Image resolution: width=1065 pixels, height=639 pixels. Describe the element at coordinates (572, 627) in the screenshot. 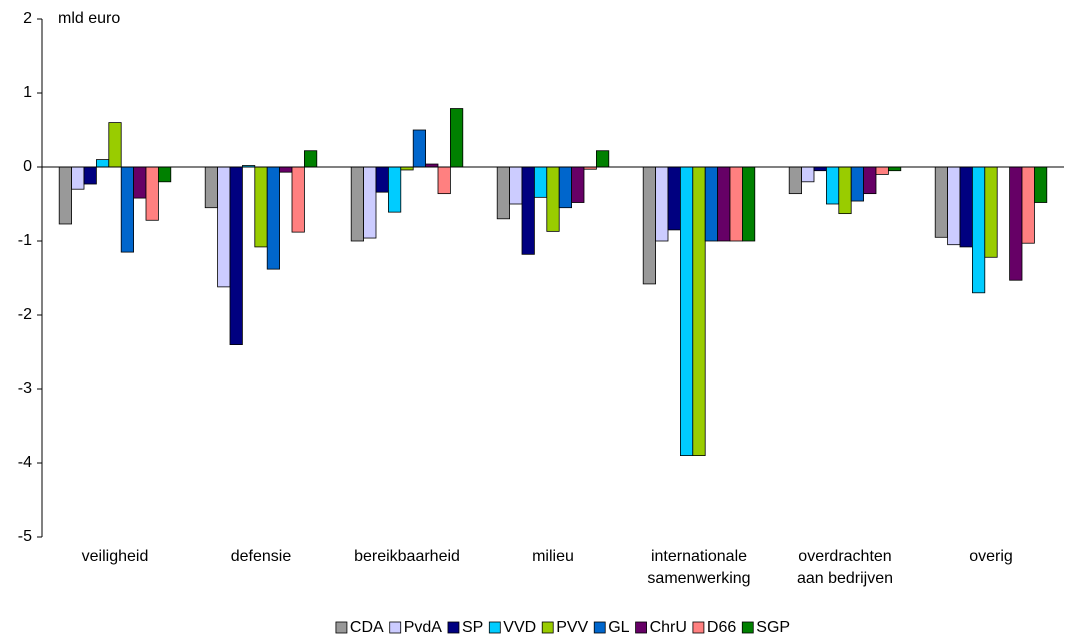

I see `legend-label: PVV` at that location.